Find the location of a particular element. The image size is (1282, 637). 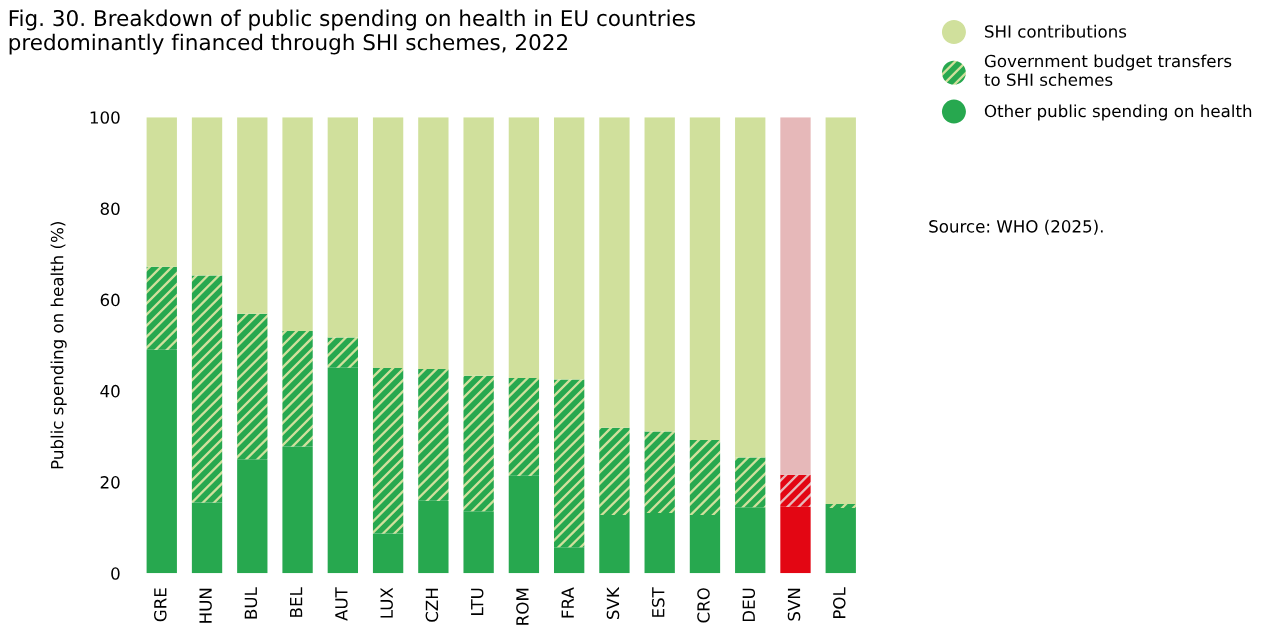

legend-label: SHI contributions is located at coordinates (1056, 31).